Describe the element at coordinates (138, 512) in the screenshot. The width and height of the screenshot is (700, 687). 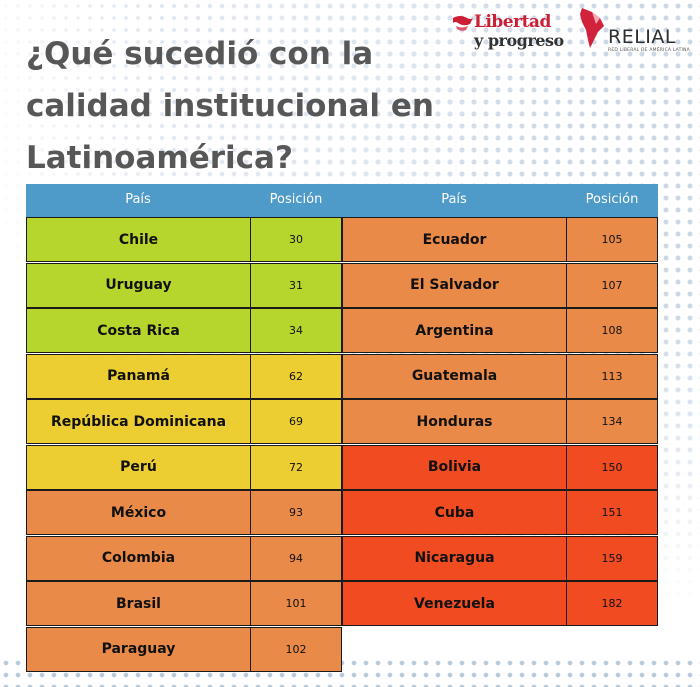
I see `country-cell-left: México` at that location.